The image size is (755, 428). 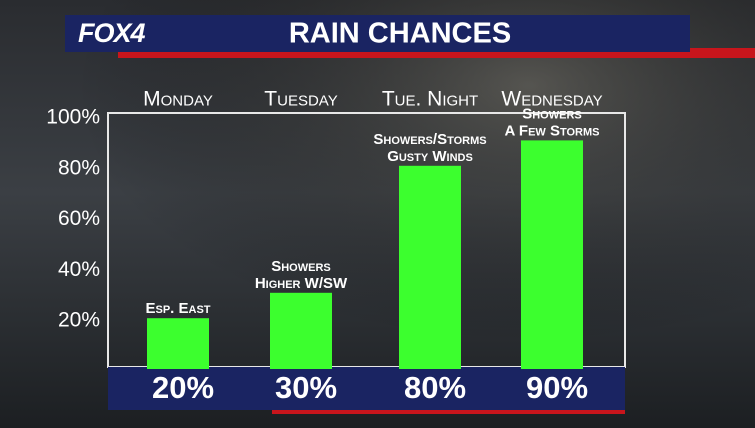 What do you see at coordinates (366, 388) in the screenshot?
I see `value-bar` at bounding box center [366, 388].